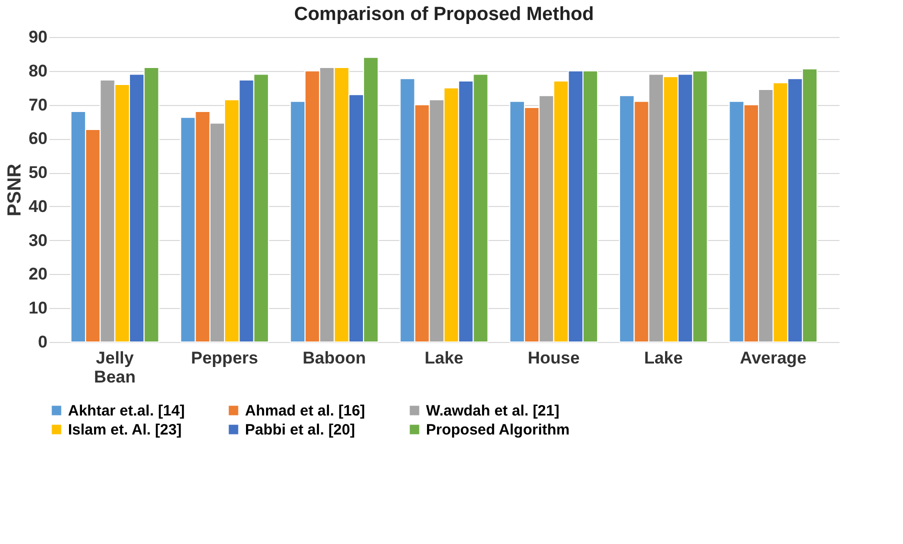 This screenshot has height=544, width=903. I want to click on x-tick-label: Peppers, so click(224, 358).